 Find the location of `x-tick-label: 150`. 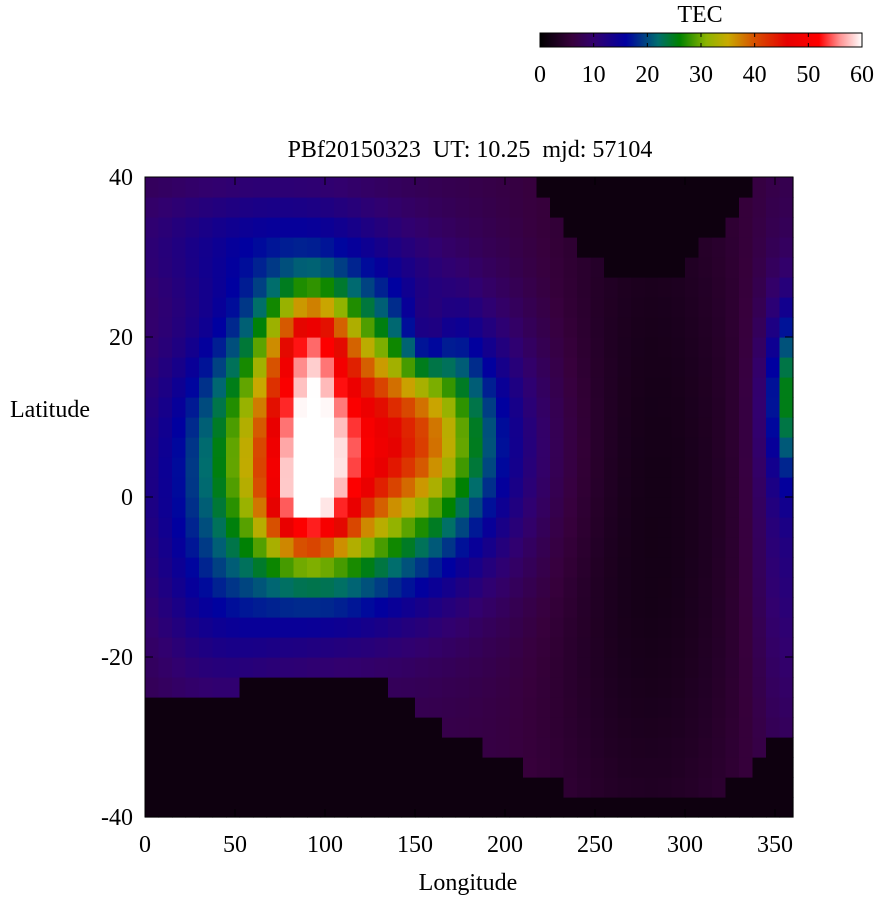

x-tick-label: 150 is located at coordinates (415, 845).